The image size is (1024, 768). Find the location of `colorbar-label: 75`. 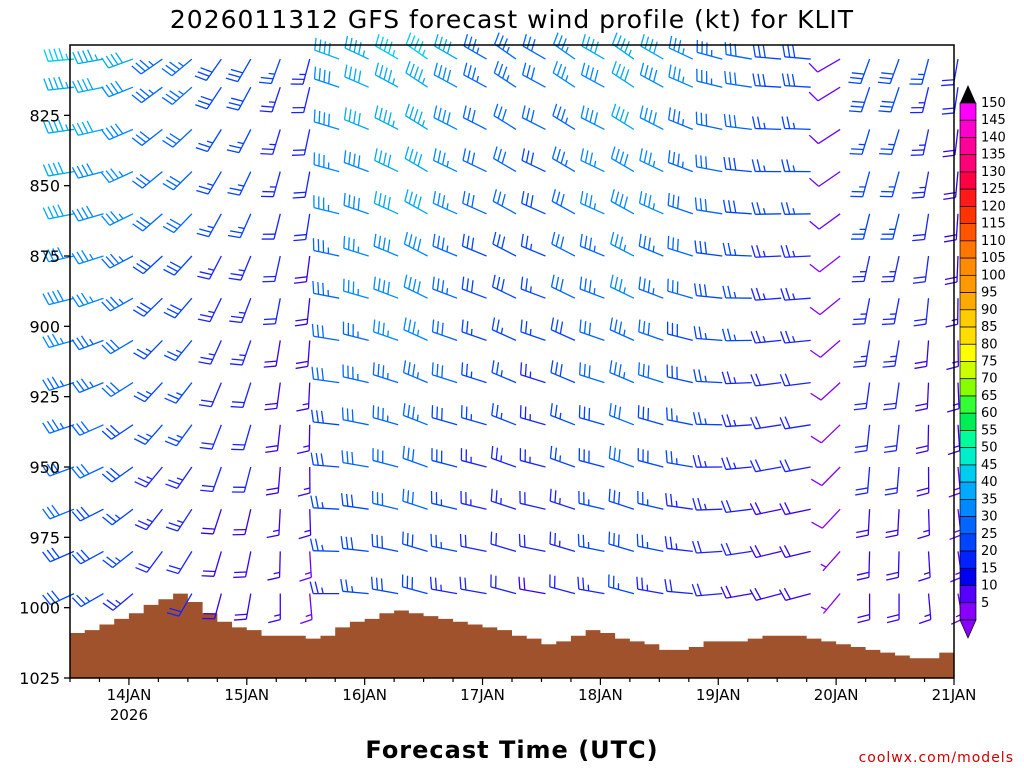

colorbar-label: 75 is located at coordinates (989, 362).